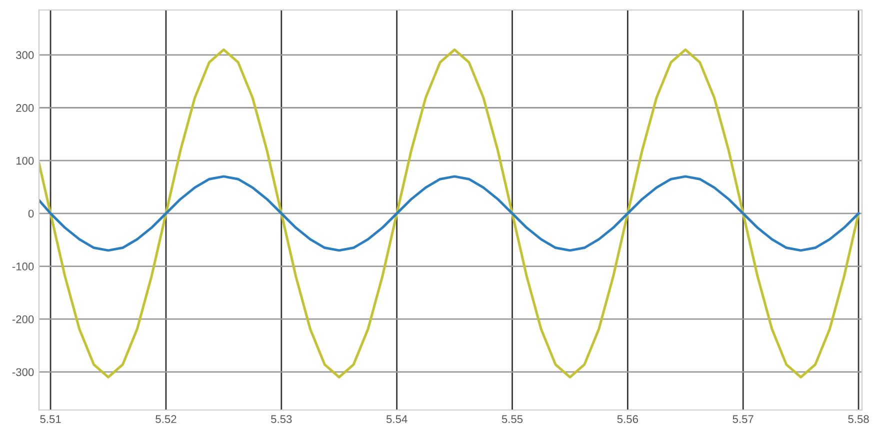 The height and width of the screenshot is (438, 882). What do you see at coordinates (50, 419) in the screenshot?
I see `x-tick-label: 5.51` at bounding box center [50, 419].